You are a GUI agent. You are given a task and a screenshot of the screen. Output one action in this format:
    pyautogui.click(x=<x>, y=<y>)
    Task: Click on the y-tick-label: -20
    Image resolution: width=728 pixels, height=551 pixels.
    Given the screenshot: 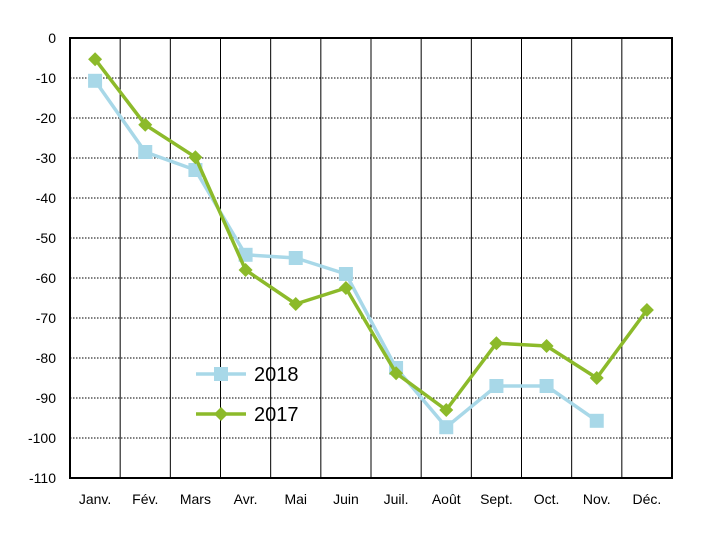 What is the action you would take?
    pyautogui.click(x=46, y=118)
    